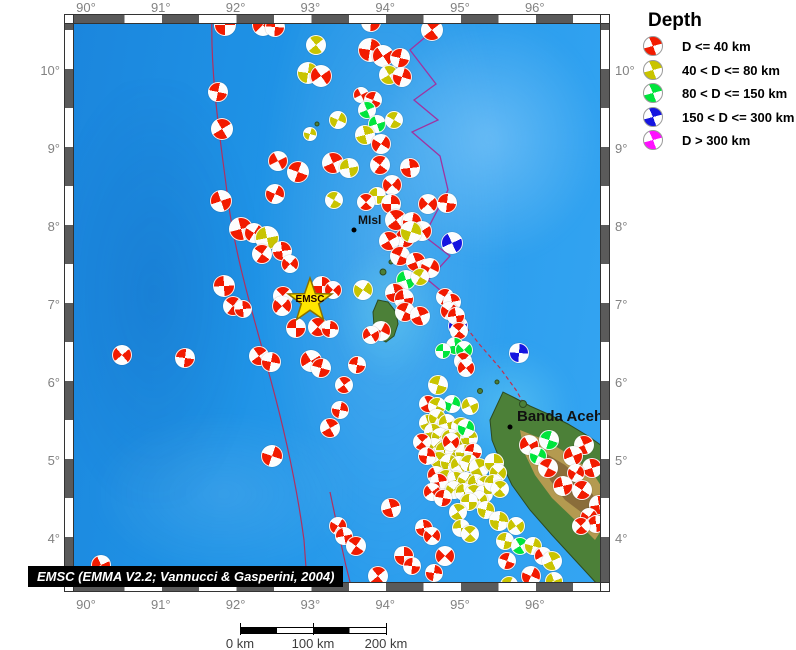 This screenshot has width=796, height=650. What do you see at coordinates (86, 7) in the screenshot?
I see `lon-label-top: 90°` at bounding box center [86, 7].